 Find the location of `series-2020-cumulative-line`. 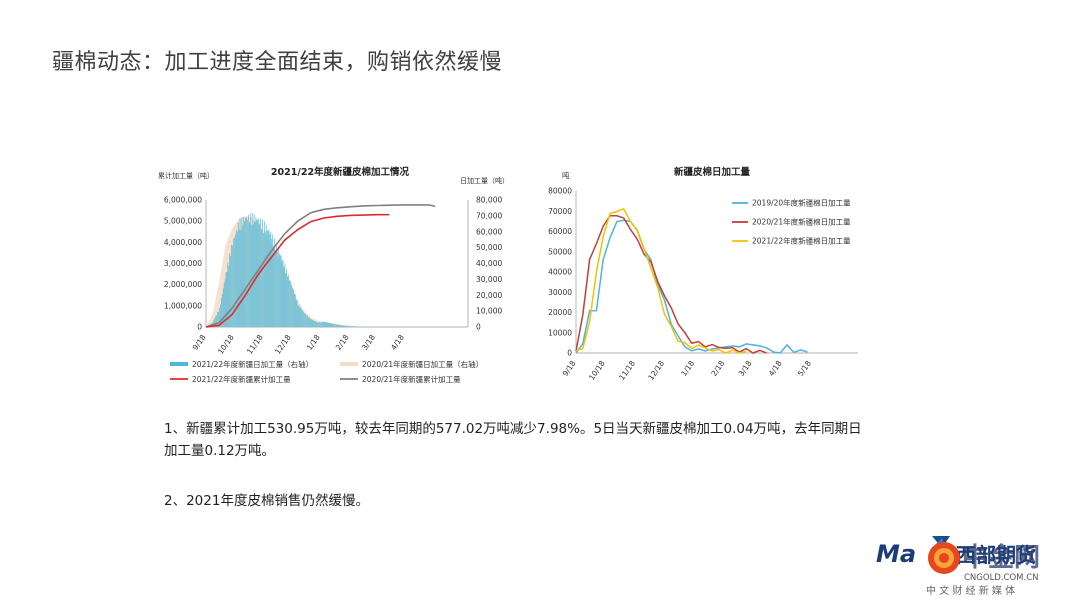

series-2020-cumulative-line is located at coordinates (320, 266).